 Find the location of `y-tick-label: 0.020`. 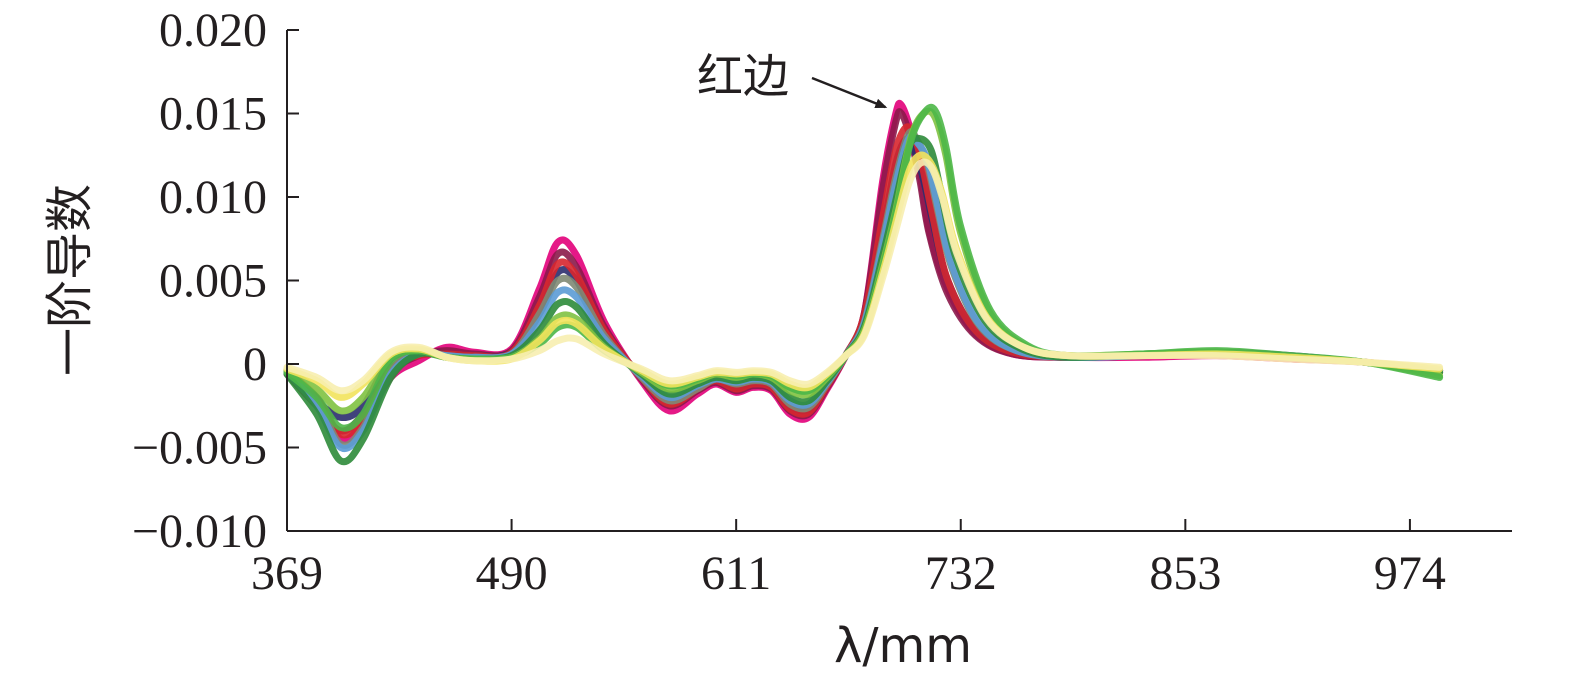

y-tick-label: 0.020 is located at coordinates (213, 30).